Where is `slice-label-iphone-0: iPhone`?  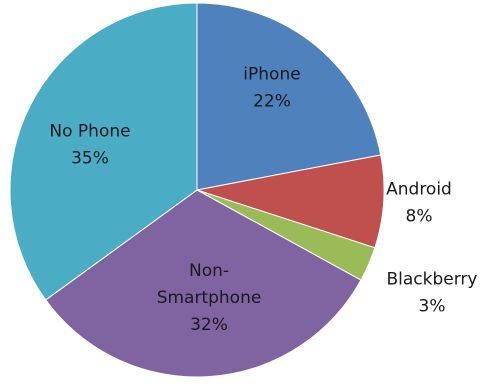 slice-label-iphone-0: iPhone is located at coordinates (271, 75).